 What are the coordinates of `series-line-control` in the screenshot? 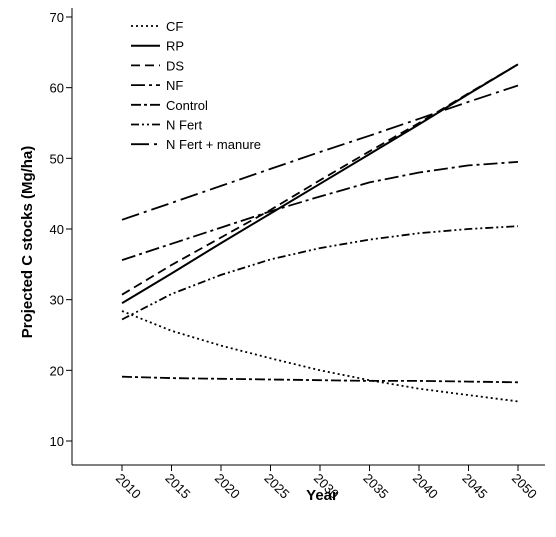 It's located at (320, 379).